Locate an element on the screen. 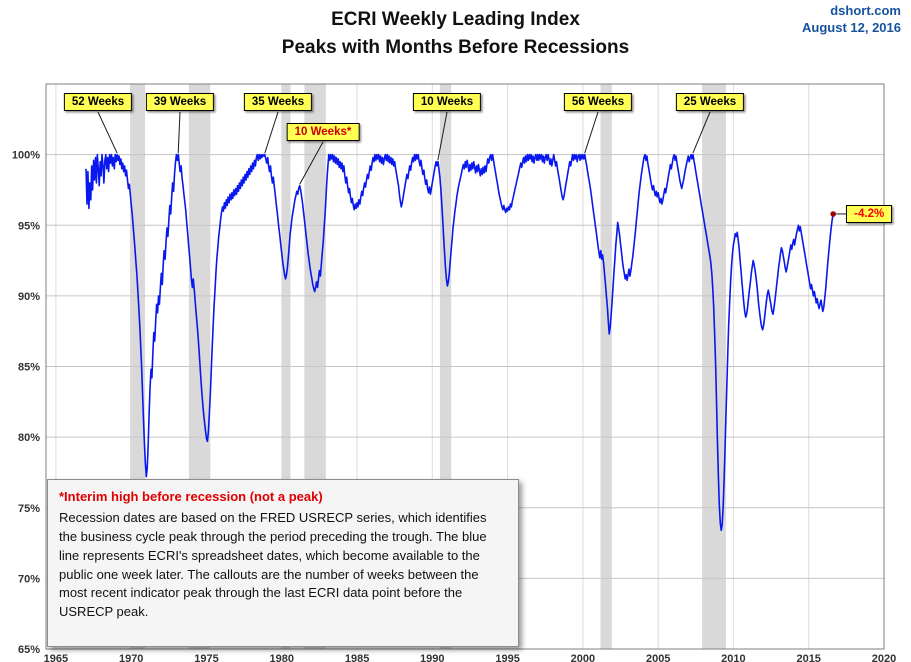  x-tick-label: 2000 is located at coordinates (583, 657).